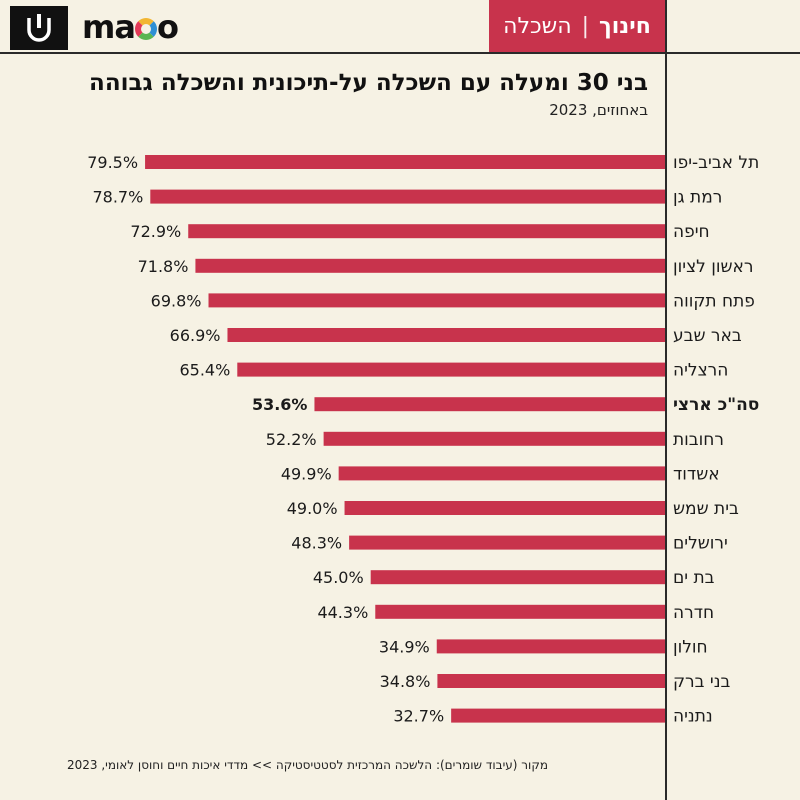 This screenshot has height=800, width=800. Describe the element at coordinates (418, 716) in the screenshot. I see `data-label: 32.7%` at that location.